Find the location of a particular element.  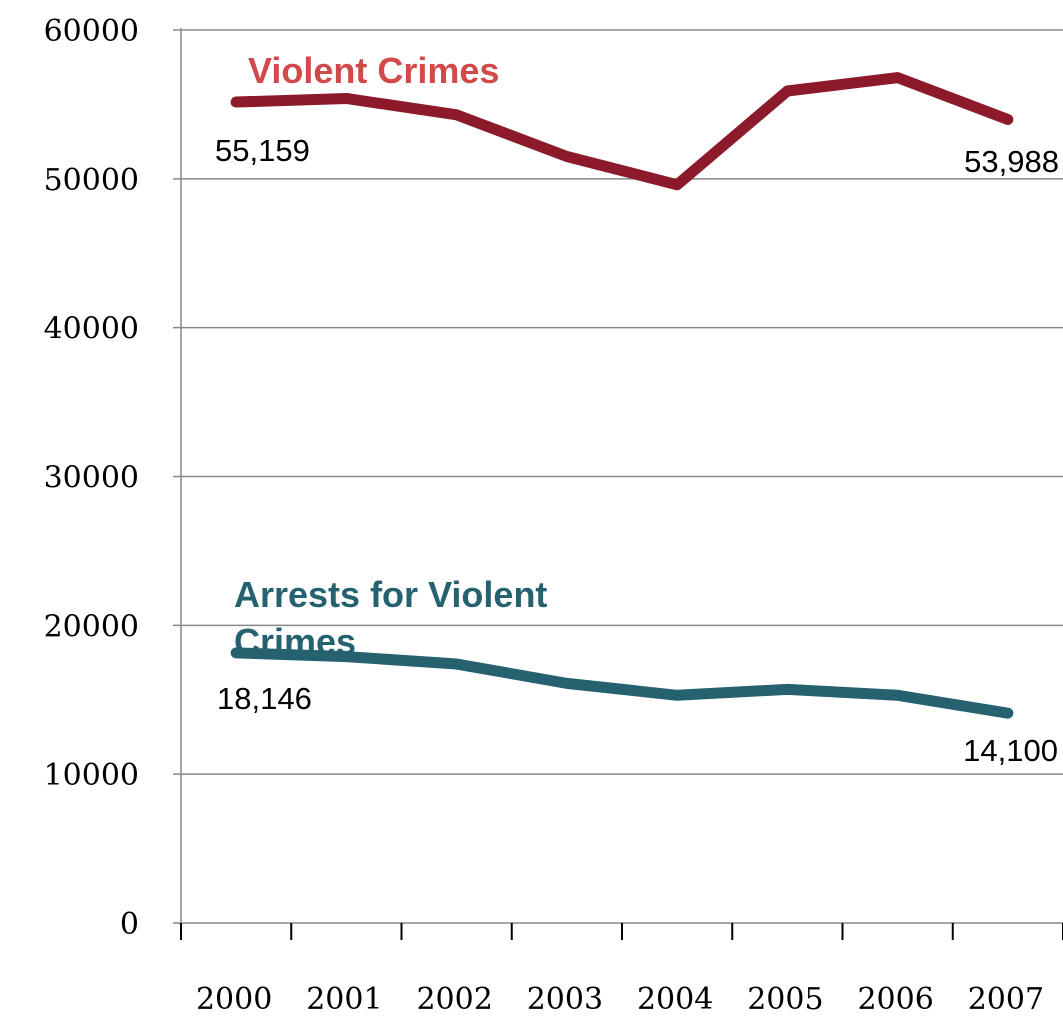

y-tick-label: 30000 is located at coordinates (91, 478).